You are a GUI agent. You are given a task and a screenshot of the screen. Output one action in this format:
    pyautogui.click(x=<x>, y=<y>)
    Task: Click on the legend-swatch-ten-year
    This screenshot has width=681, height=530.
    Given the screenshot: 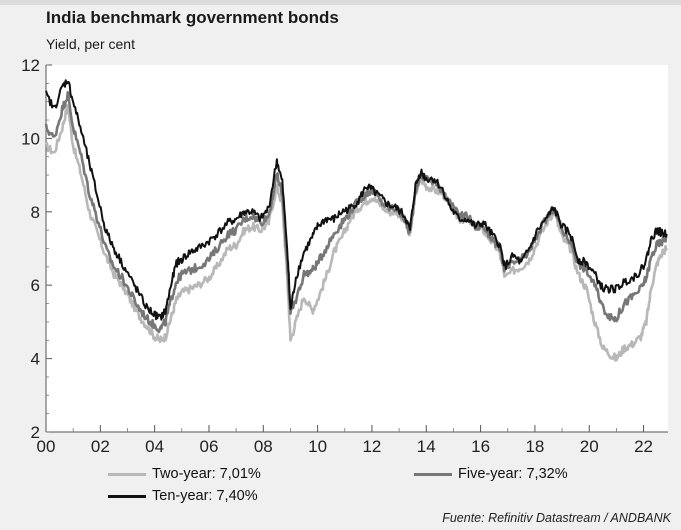 What is the action you would take?
    pyautogui.click(x=127, y=496)
    